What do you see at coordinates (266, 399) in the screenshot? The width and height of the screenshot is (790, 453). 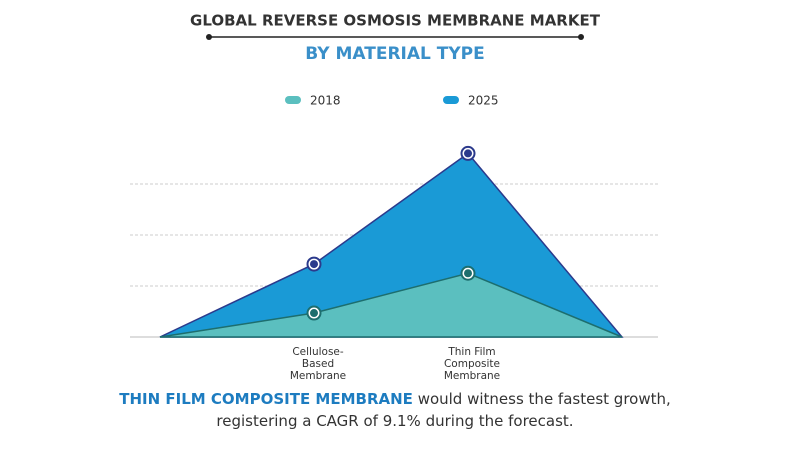 I see `annotation-highlight: THIN FILM COMPOSITE MEMBRANE` at bounding box center [266, 399].